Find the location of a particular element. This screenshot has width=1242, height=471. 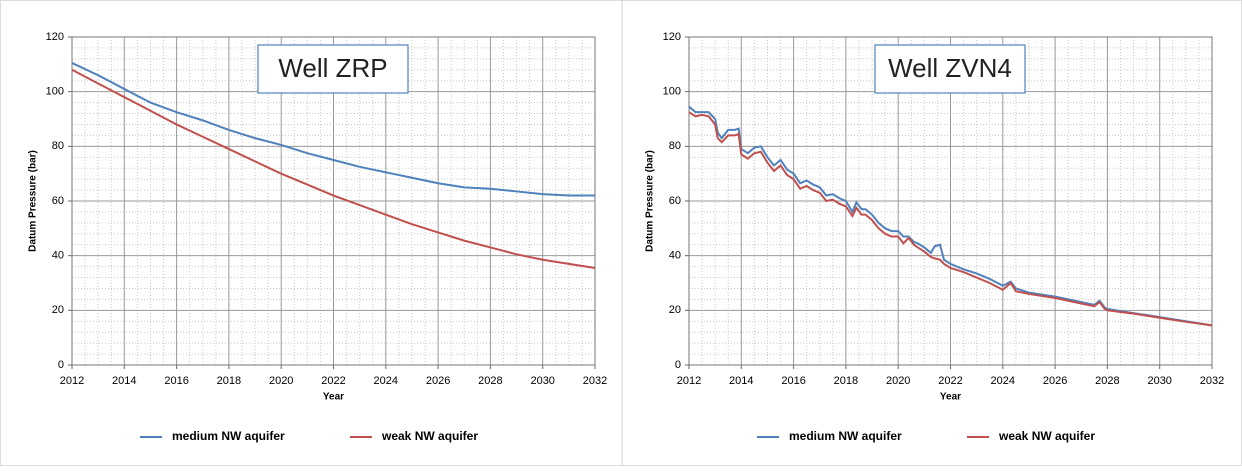

chart-title: Well ZRP is located at coordinates (332, 68).